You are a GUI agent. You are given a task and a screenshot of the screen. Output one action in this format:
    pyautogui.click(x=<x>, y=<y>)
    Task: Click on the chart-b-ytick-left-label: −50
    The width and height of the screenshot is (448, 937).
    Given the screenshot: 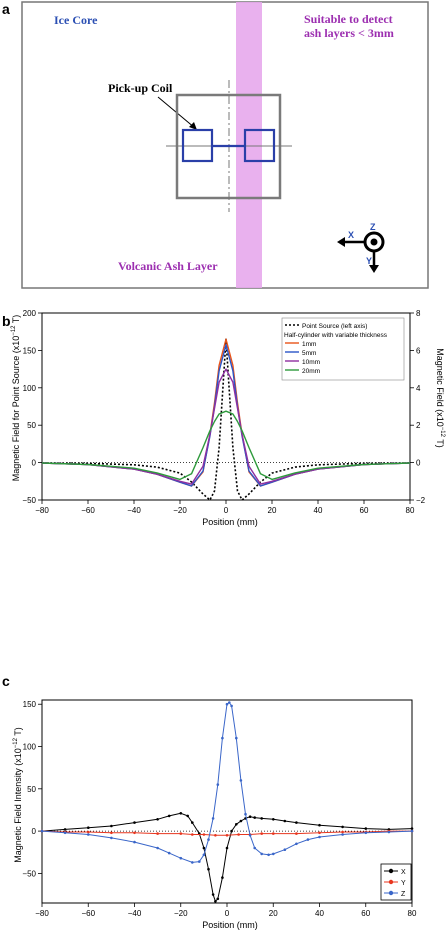 What is the action you would take?
    pyautogui.click(x=29, y=500)
    